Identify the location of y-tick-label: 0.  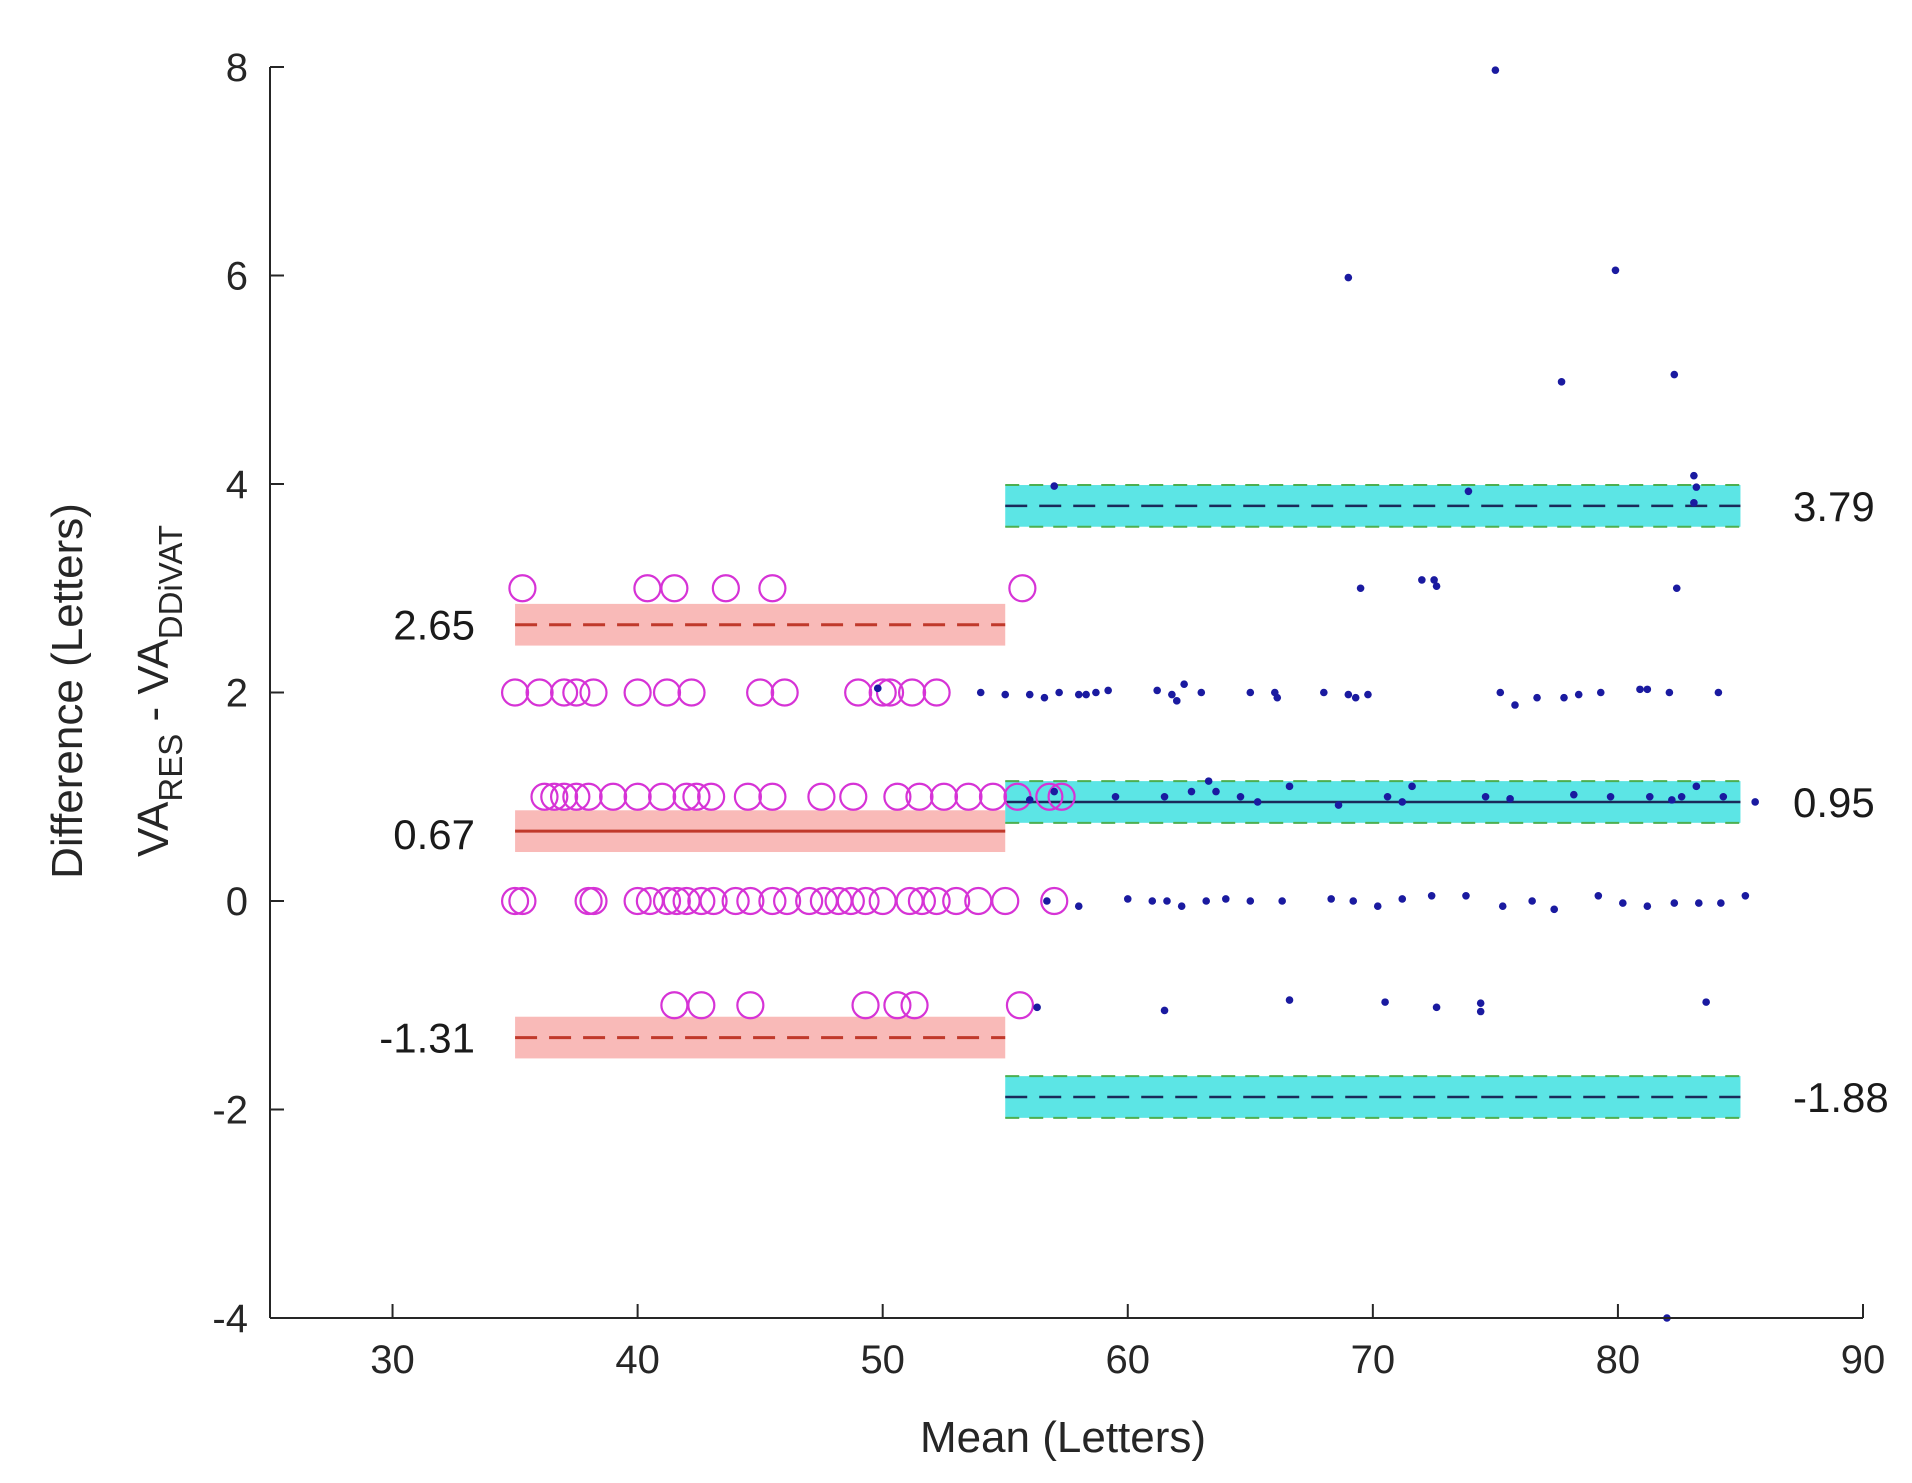
(237, 902).